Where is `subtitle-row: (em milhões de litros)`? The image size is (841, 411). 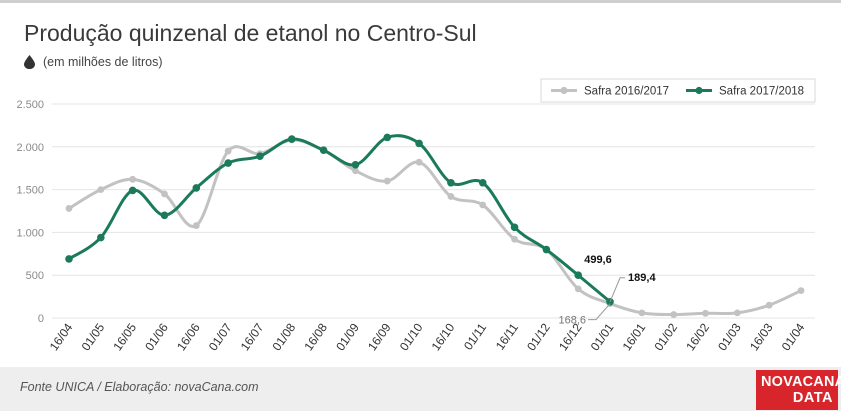 subtitle-row: (em milhões de litros) is located at coordinates (93, 62).